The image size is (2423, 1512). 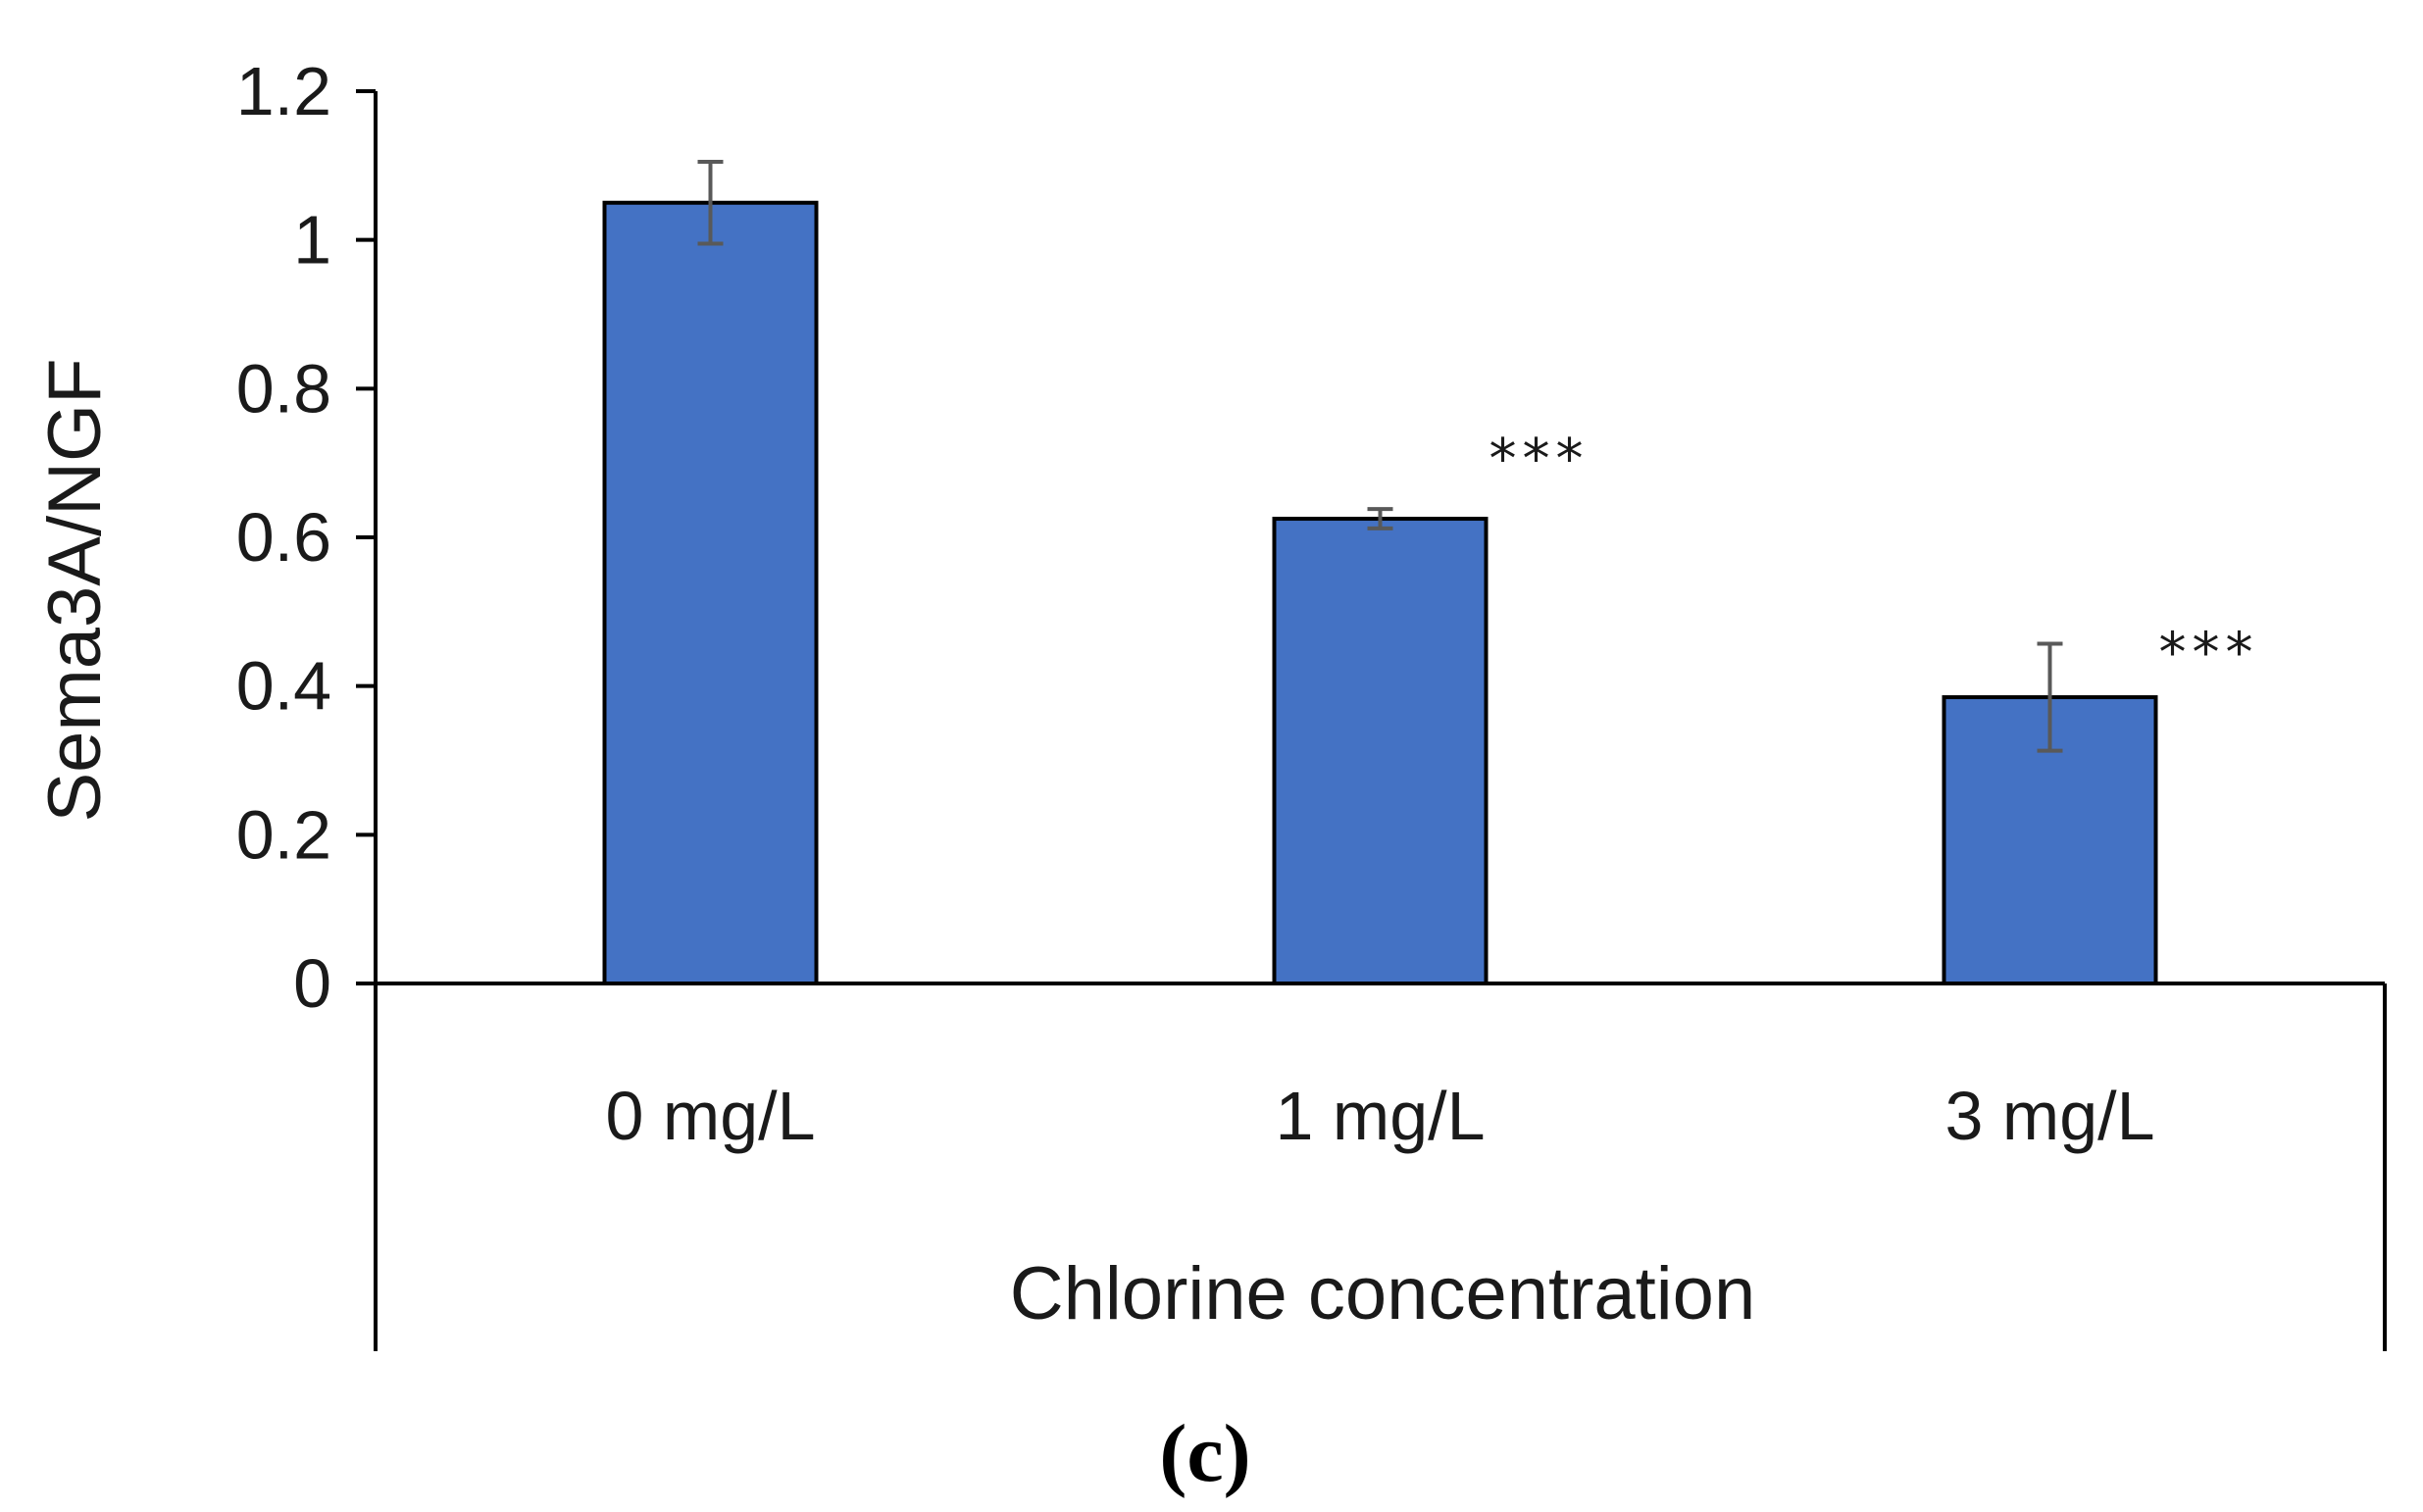 What do you see at coordinates (1204, 1453) in the screenshot?
I see `panel-label: (c)` at bounding box center [1204, 1453].